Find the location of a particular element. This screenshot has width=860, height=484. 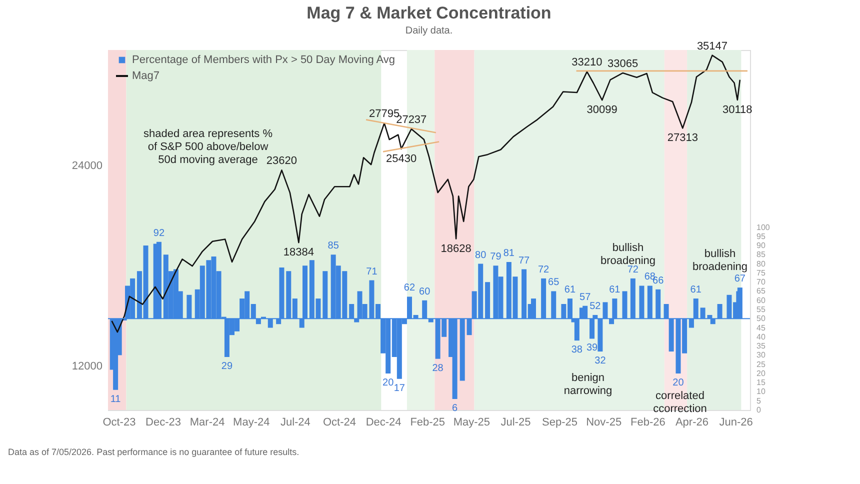

data-label: 79 is located at coordinates (496, 257).